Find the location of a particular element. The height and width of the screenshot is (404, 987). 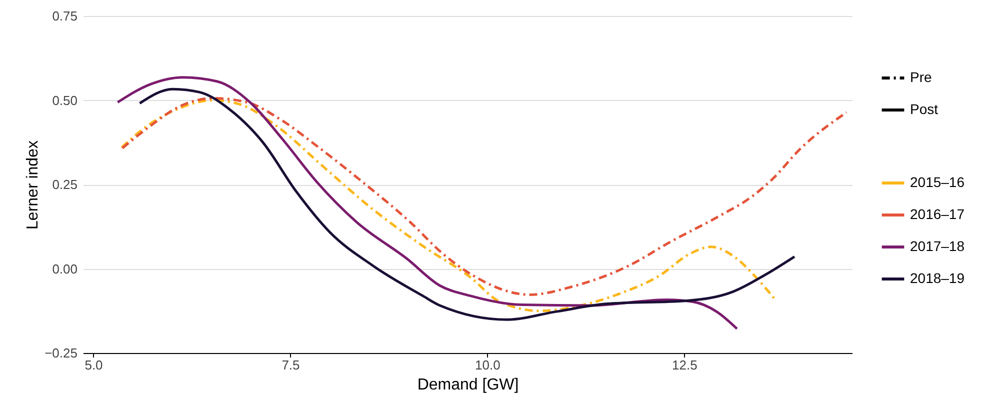

y-tick-label: 0.00 is located at coordinates (65, 268).